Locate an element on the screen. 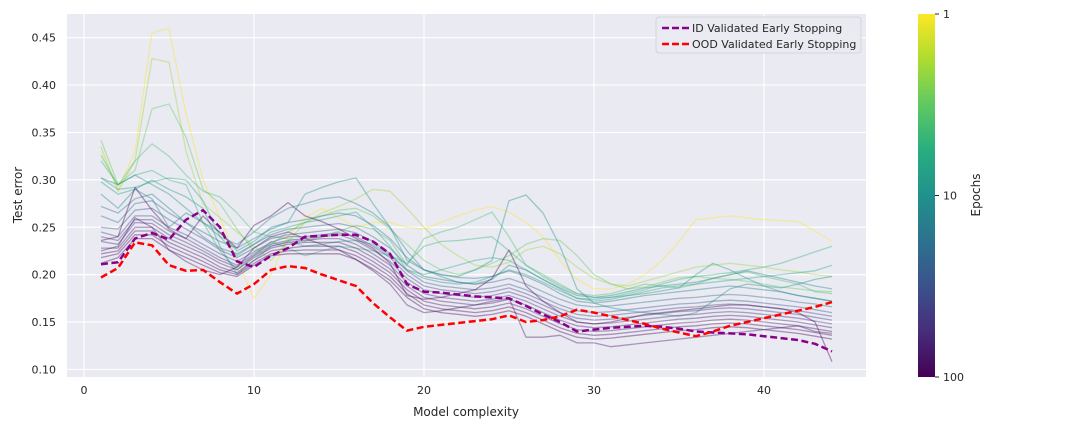  x-tick-label: 40 is located at coordinates (764, 390).